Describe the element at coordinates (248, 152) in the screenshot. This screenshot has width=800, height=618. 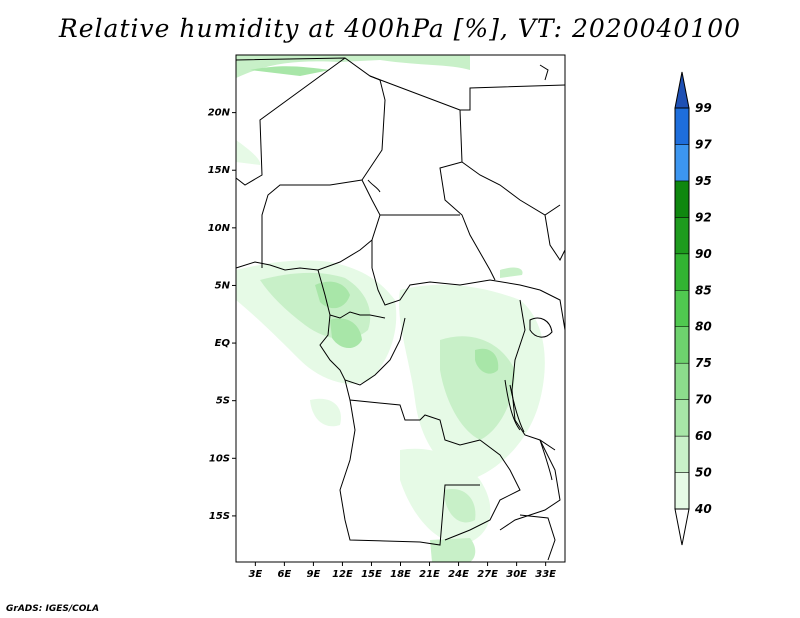
I see `shade-west-sahel` at that location.